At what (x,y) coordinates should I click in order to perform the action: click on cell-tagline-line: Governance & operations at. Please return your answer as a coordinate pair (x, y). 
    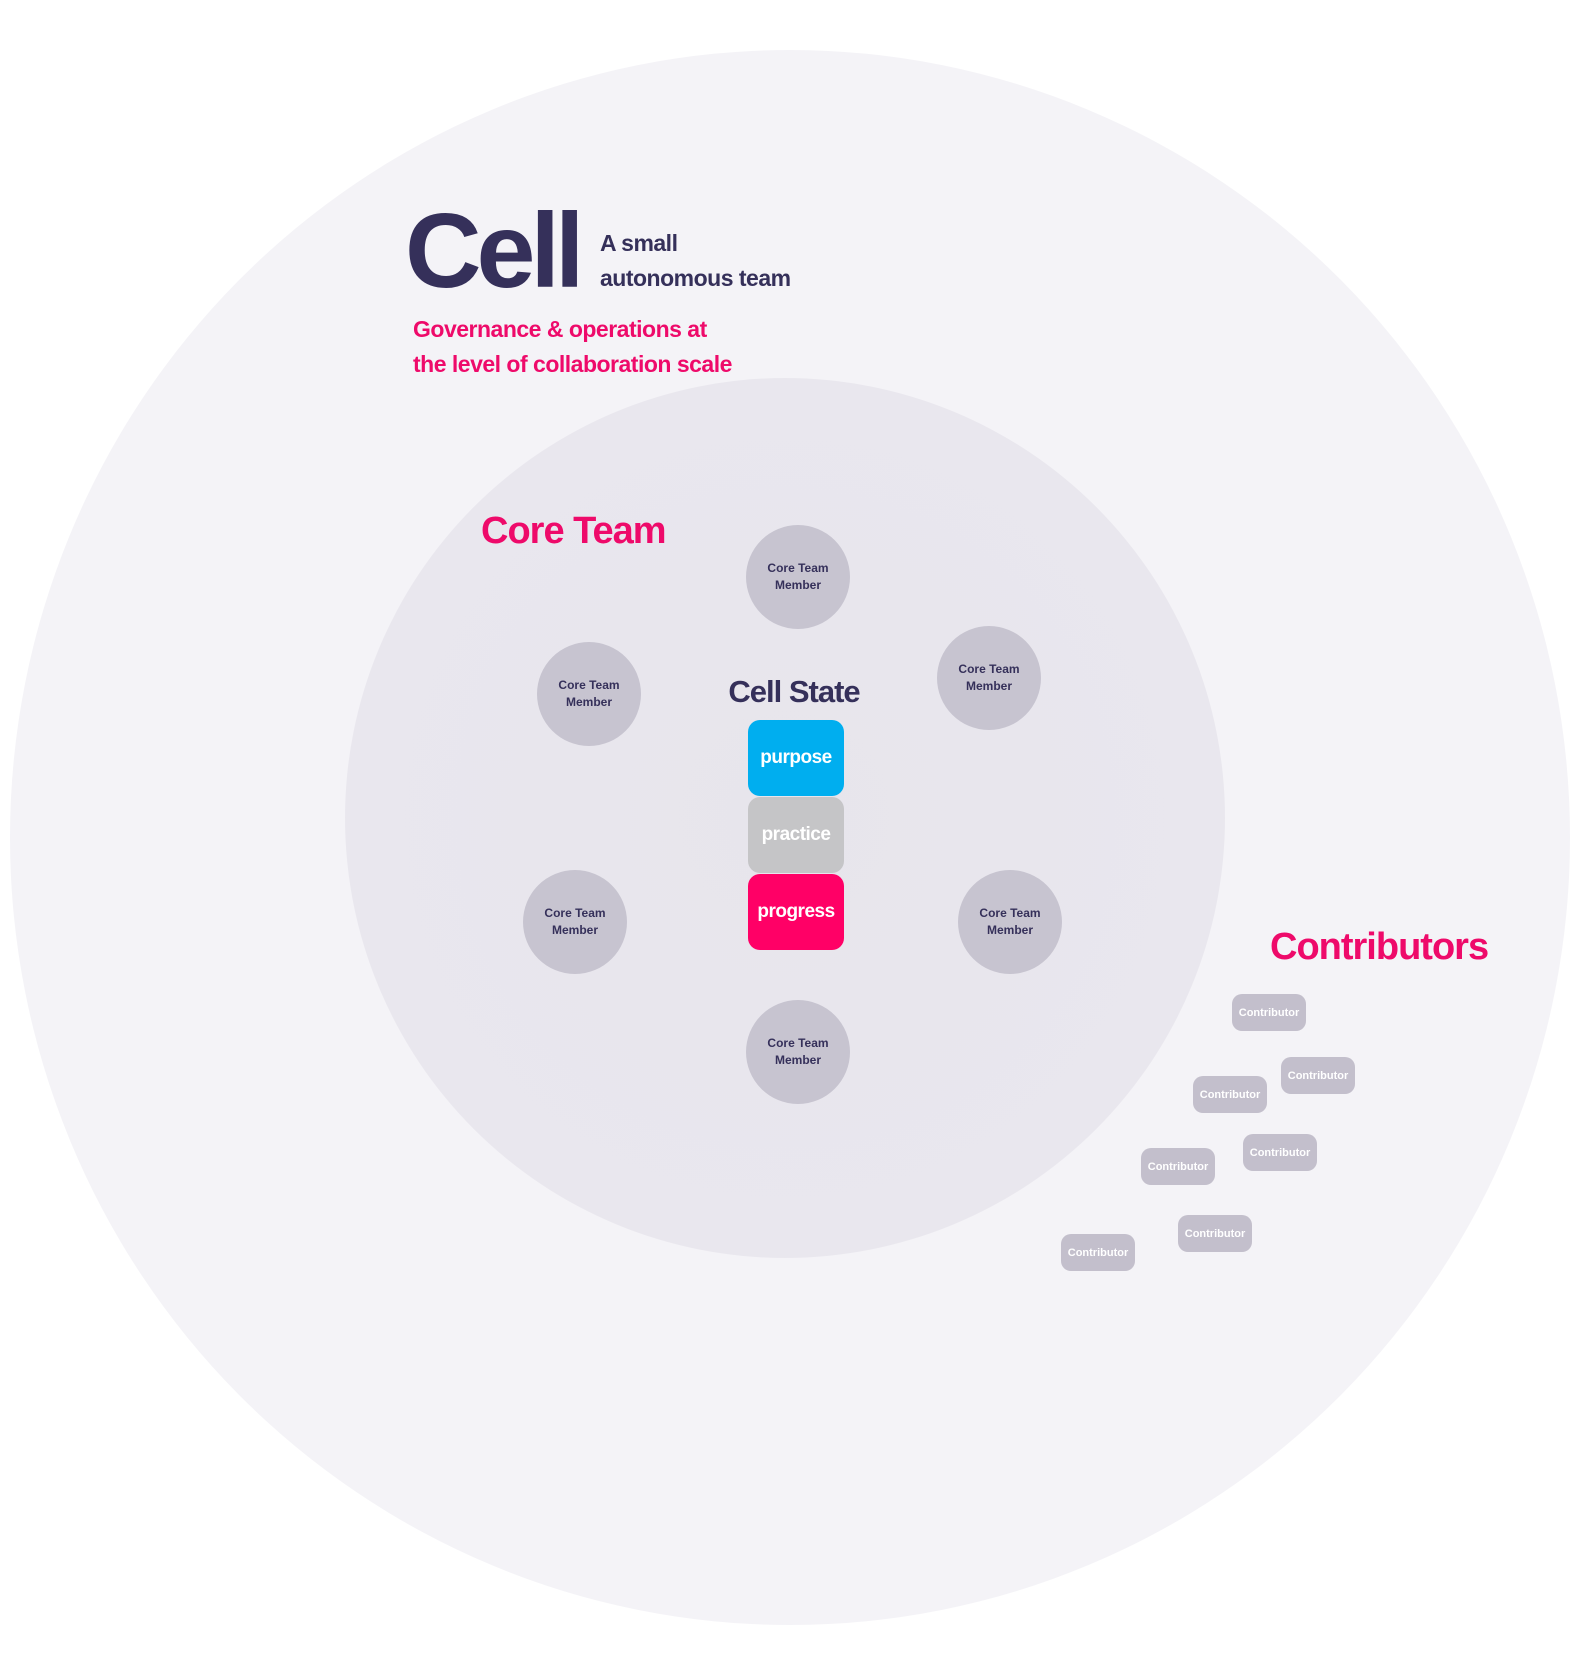
    Looking at the image, I should click on (560, 329).